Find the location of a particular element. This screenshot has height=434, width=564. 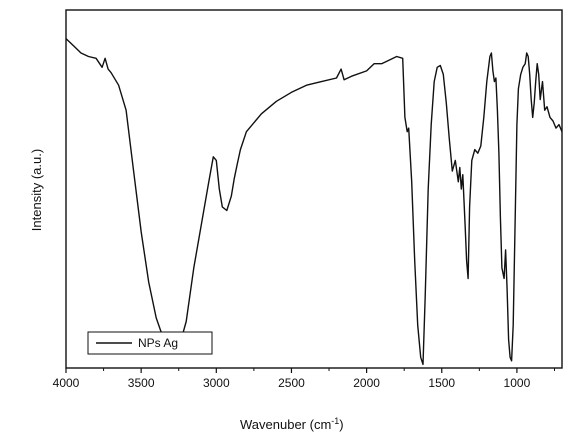

x-axis-title-superscript: -1 is located at coordinates (335, 421).